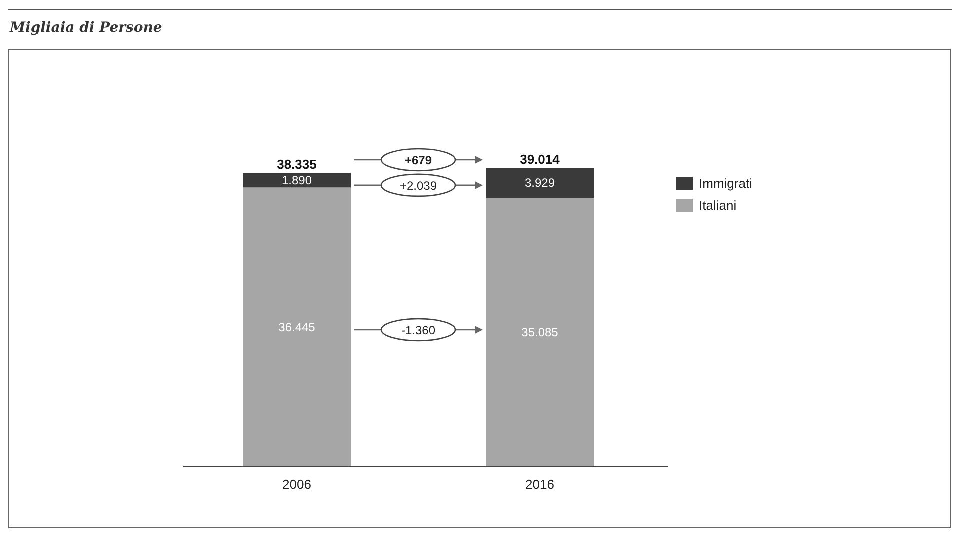  I want to click on data-label: 1.890, so click(297, 180).